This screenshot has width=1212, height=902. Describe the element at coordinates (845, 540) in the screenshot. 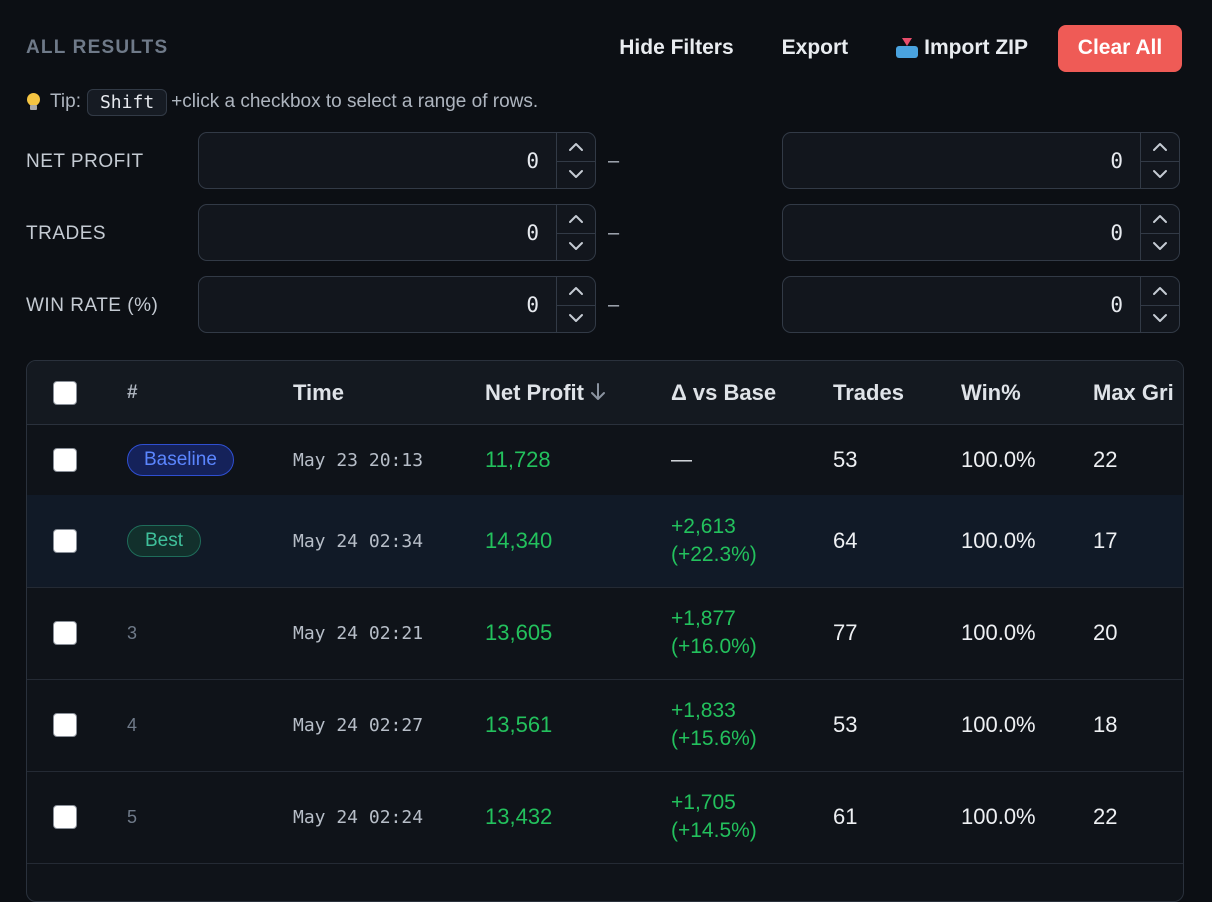

I see `row-trades: 64` at that location.